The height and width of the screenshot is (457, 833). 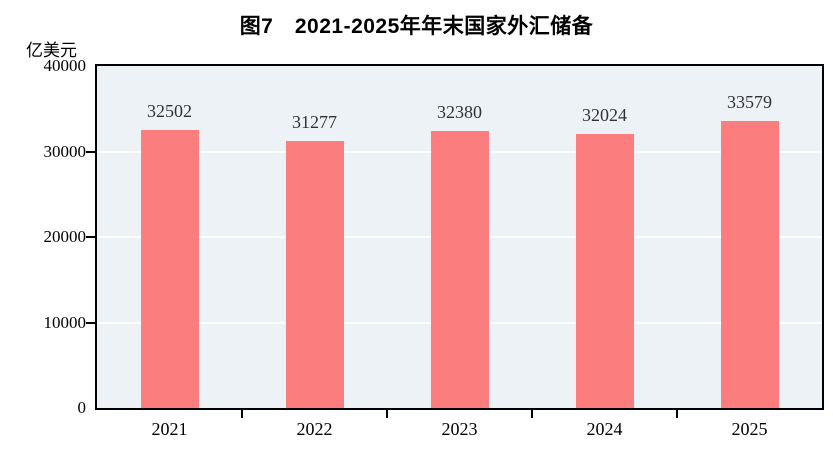 I want to click on value-label-2022: 31277, so click(x=314, y=121).